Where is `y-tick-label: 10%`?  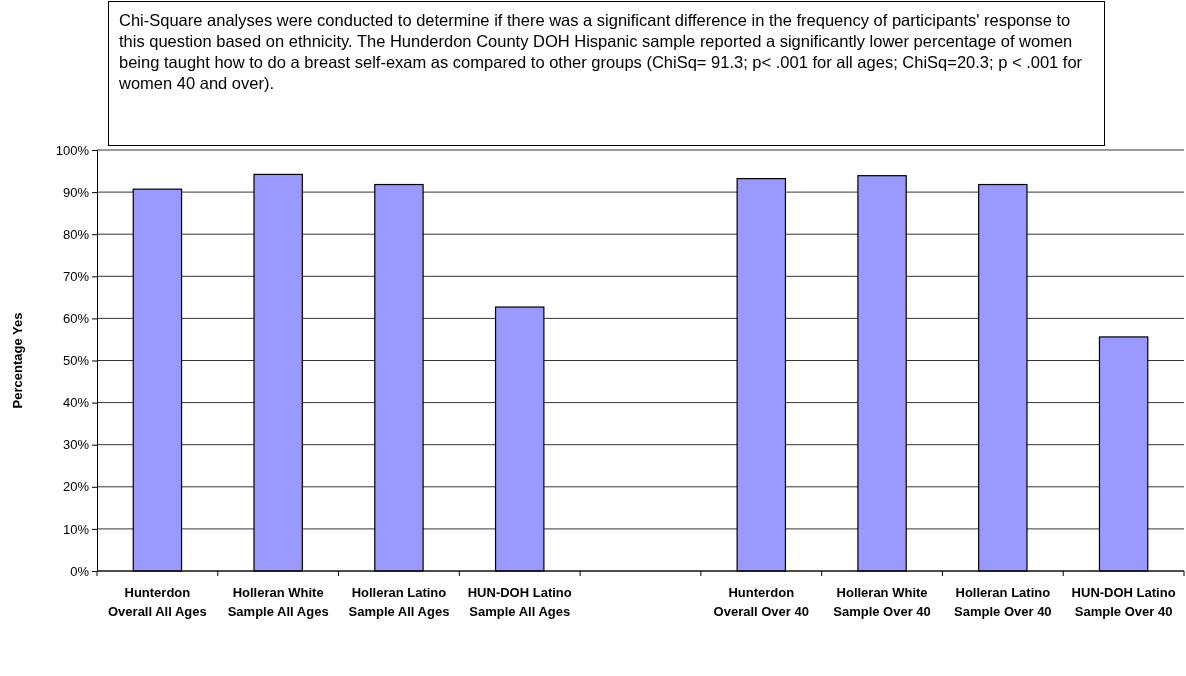
y-tick-label: 10% is located at coordinates (76, 529).